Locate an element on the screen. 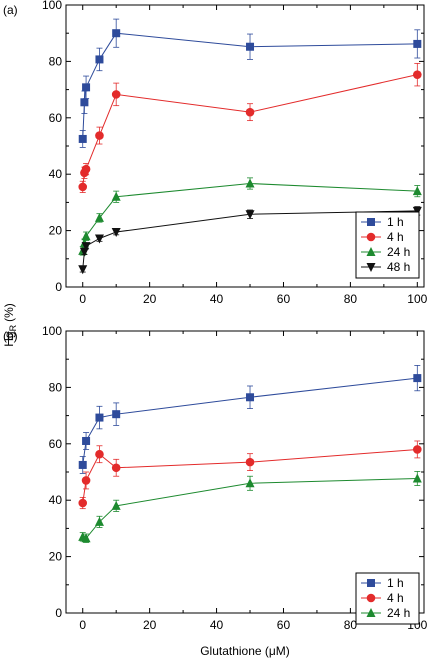 This screenshot has width=427, height=661. legend-label: 48 h is located at coordinates (398, 267).